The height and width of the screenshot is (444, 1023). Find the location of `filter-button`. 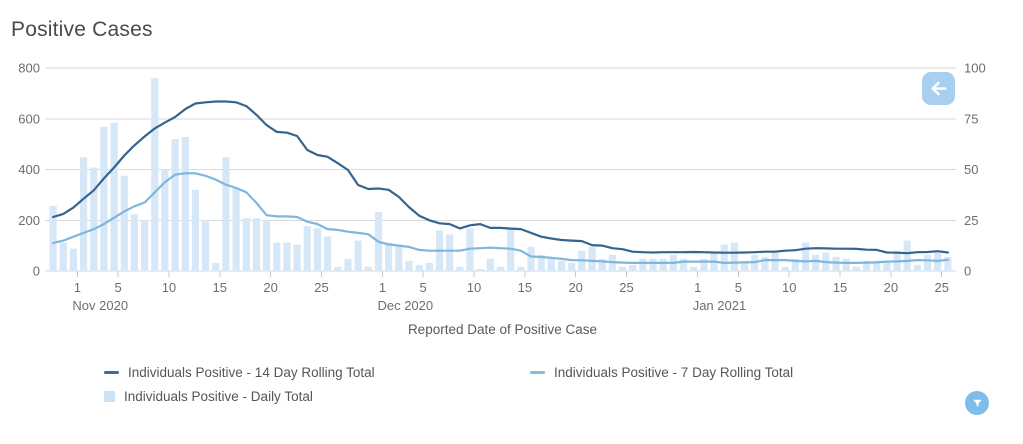

filter-button is located at coordinates (977, 403).